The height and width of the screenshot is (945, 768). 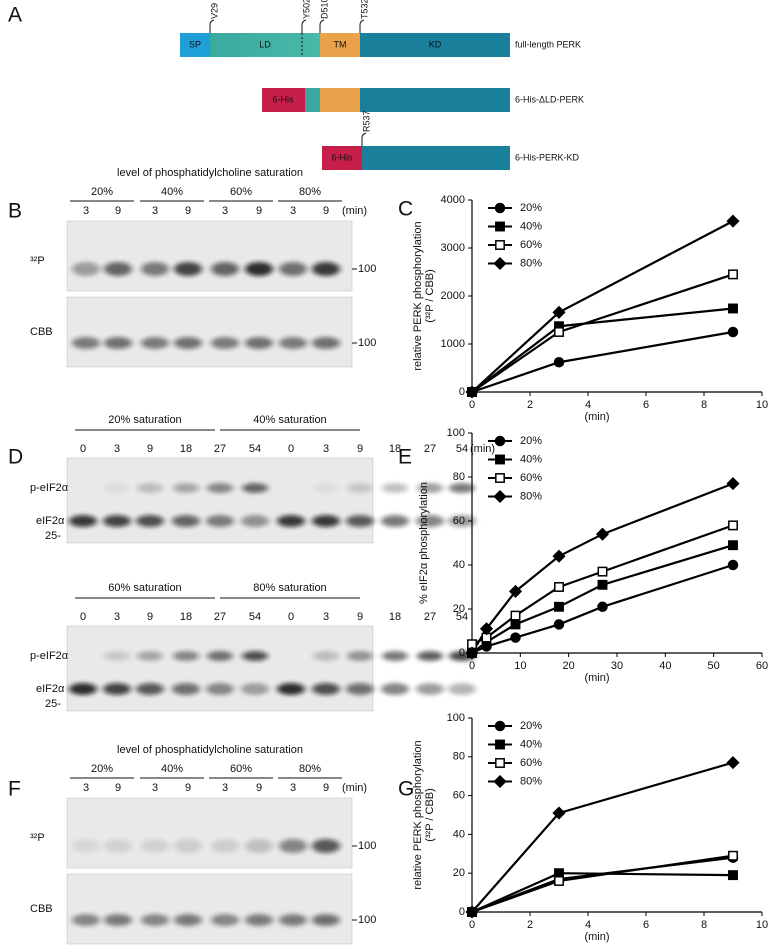 I want to click on site-label: R537, so click(x=366, y=121).